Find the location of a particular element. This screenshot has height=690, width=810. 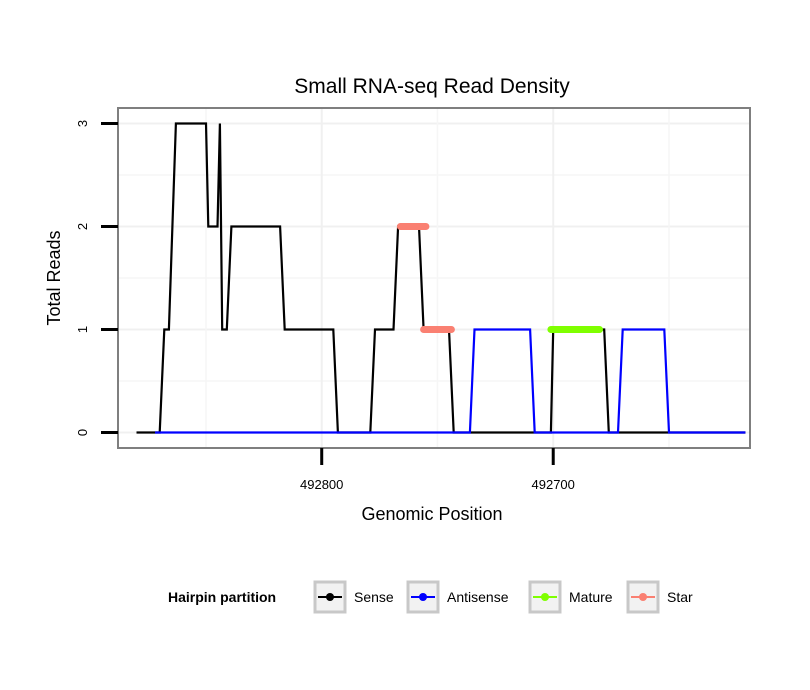

legend-entry-sense: Sense is located at coordinates (353, 597).